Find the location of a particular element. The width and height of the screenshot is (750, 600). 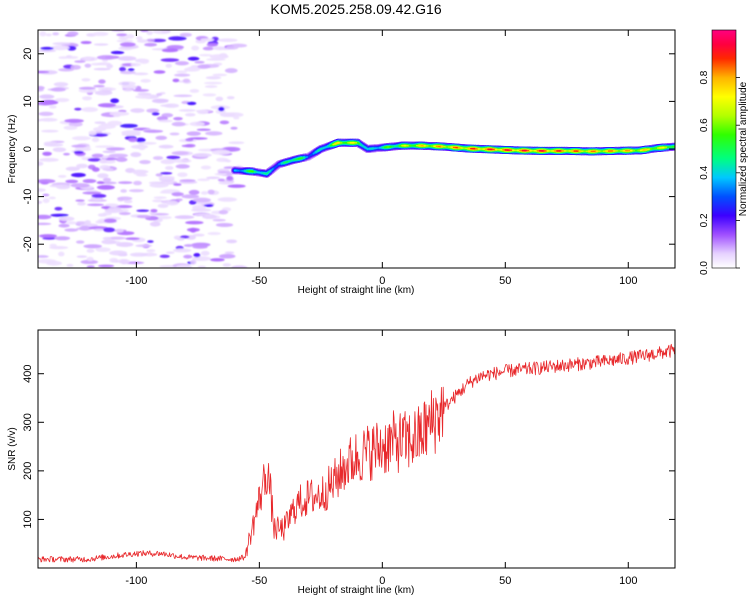

snr-y-tick-label: 300 is located at coordinates (28, 422).